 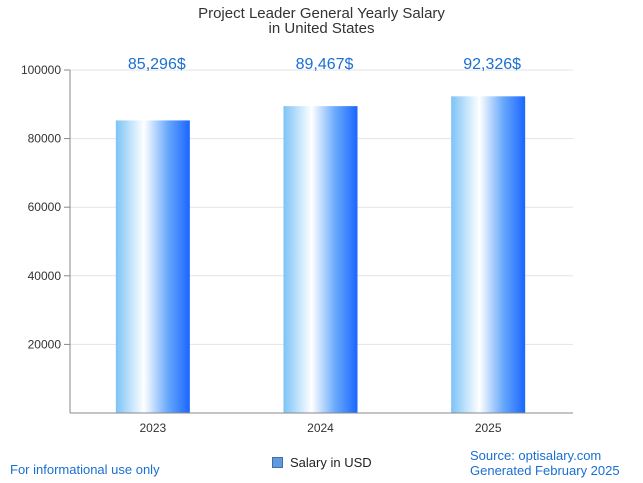 I want to click on y-tick-label: 20000, so click(x=45, y=344).